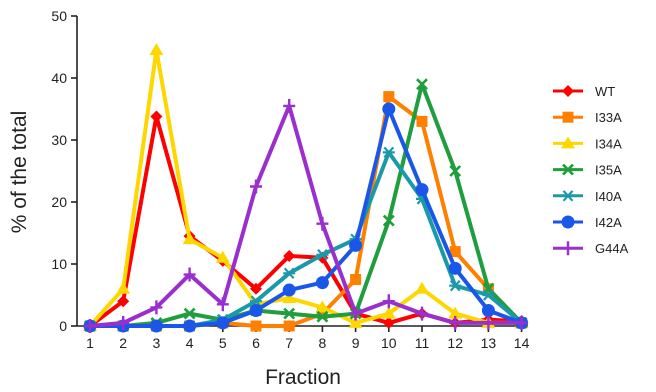 The height and width of the screenshot is (392, 656). Describe the element at coordinates (591, 248) in the screenshot. I see `legend-item-G44A: G44A` at that location.